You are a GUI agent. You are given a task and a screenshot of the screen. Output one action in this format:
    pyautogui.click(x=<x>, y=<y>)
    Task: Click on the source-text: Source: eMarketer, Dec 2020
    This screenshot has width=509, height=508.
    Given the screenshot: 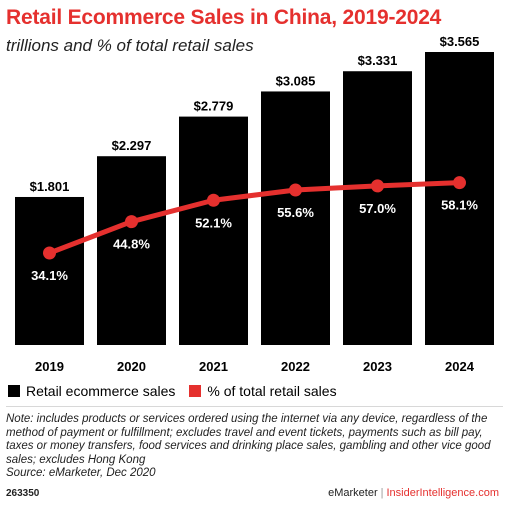 What is the action you would take?
    pyautogui.click(x=81, y=473)
    